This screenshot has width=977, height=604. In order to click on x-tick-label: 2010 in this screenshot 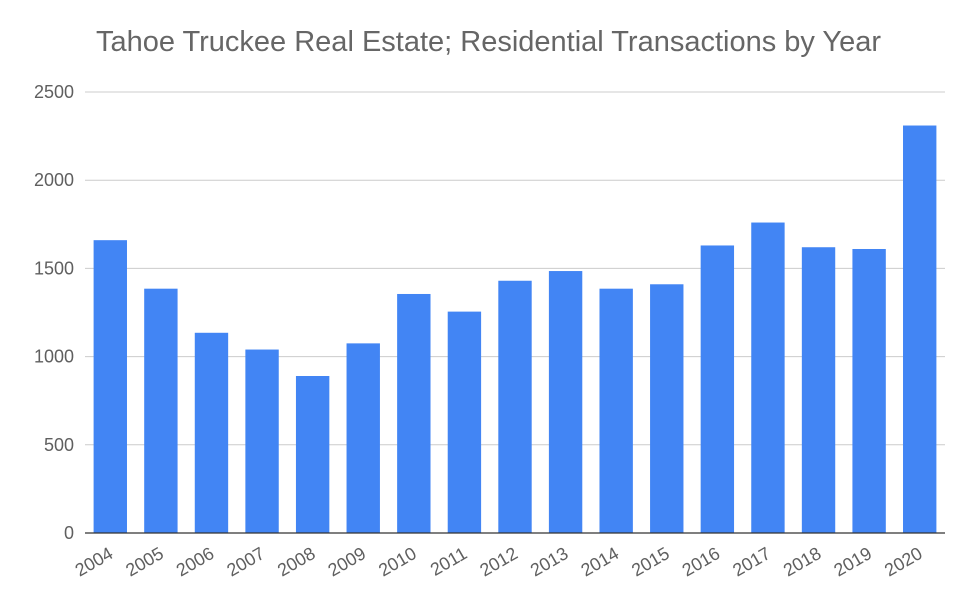, I will do `click(397, 561)`.